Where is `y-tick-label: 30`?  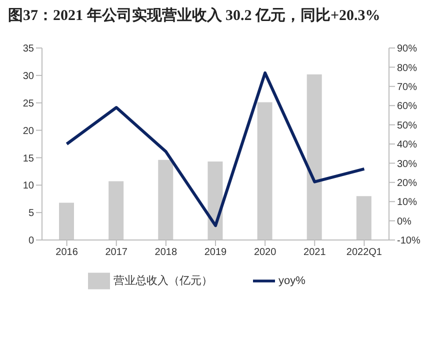
y-tick-label: 30 is located at coordinates (28, 76).